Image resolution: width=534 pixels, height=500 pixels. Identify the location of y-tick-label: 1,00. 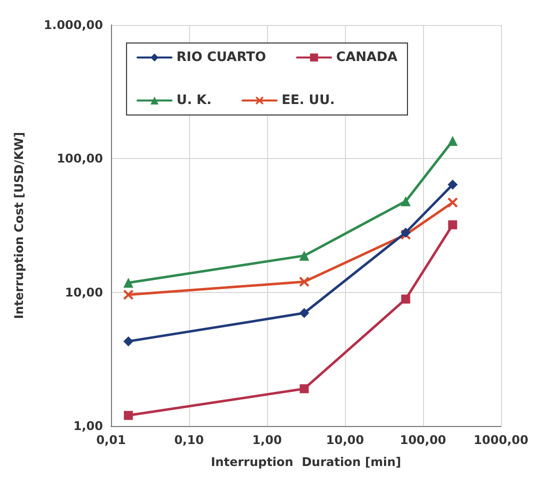
(88, 426).